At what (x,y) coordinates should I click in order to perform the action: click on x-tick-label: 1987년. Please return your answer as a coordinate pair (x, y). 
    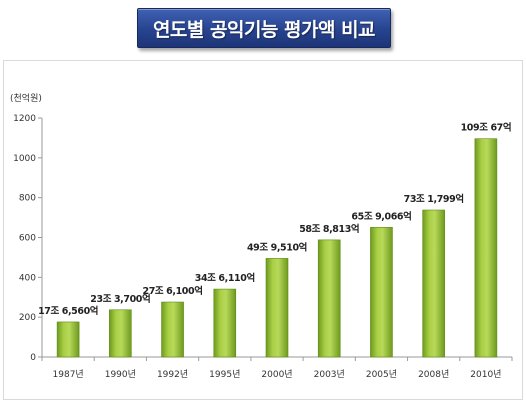
    Looking at the image, I should click on (68, 374).